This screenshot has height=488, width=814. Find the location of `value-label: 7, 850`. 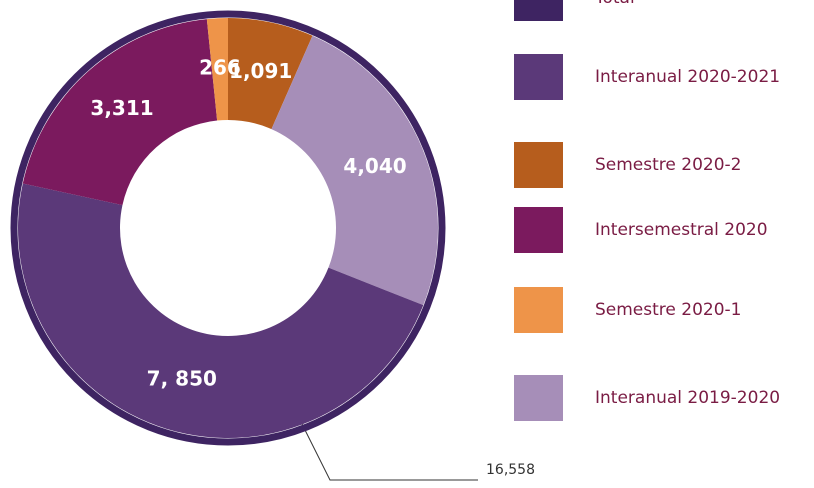

value-label: 7, 850 is located at coordinates (182, 379).